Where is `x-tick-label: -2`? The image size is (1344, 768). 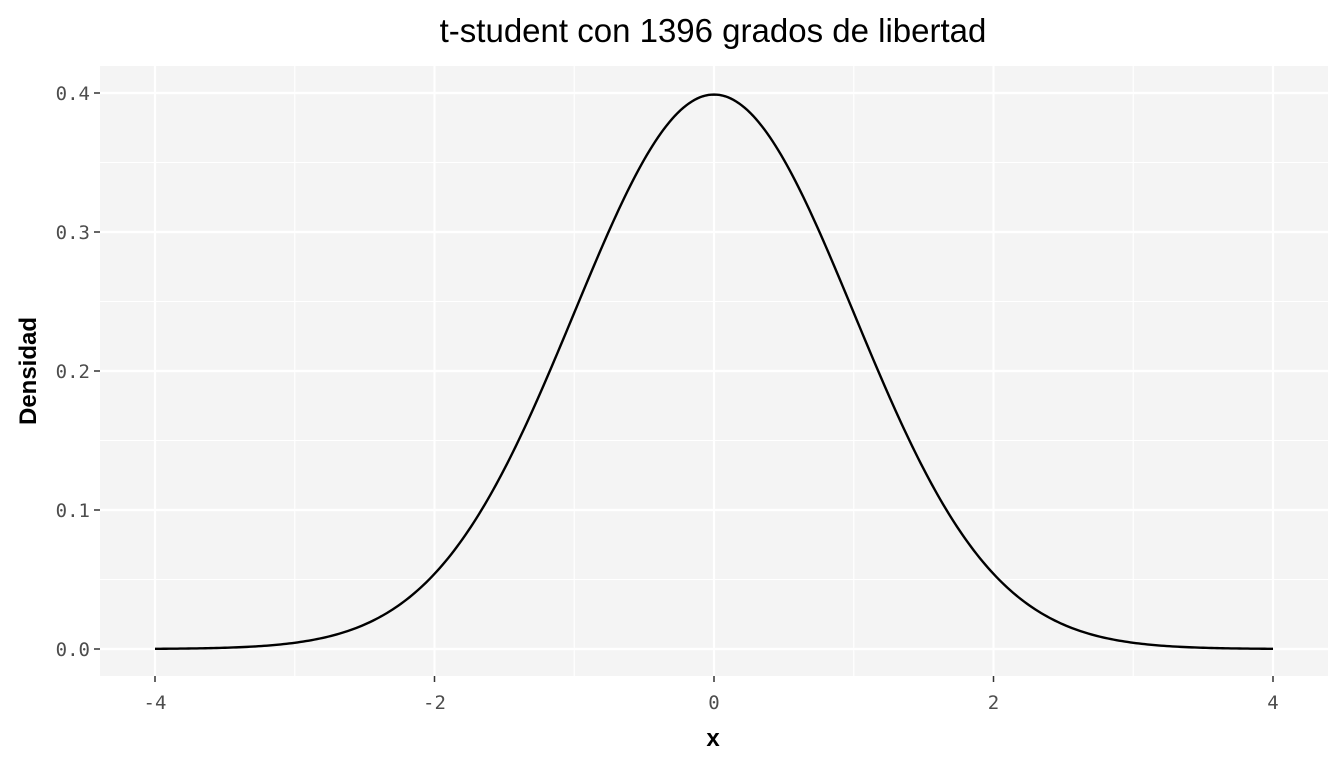 x-tick-label: -2 is located at coordinates (434, 703).